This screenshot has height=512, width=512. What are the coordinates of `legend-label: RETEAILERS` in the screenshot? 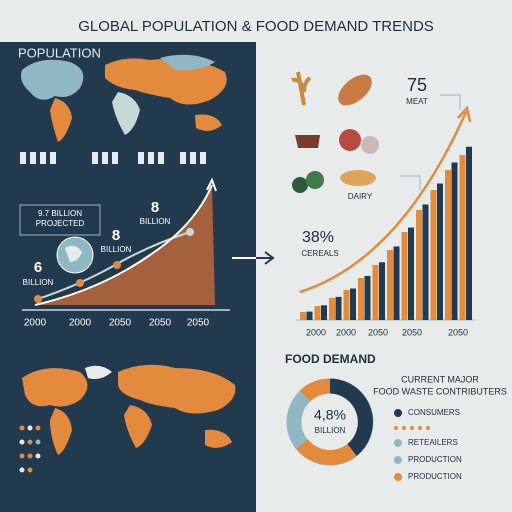 It's located at (433, 442).